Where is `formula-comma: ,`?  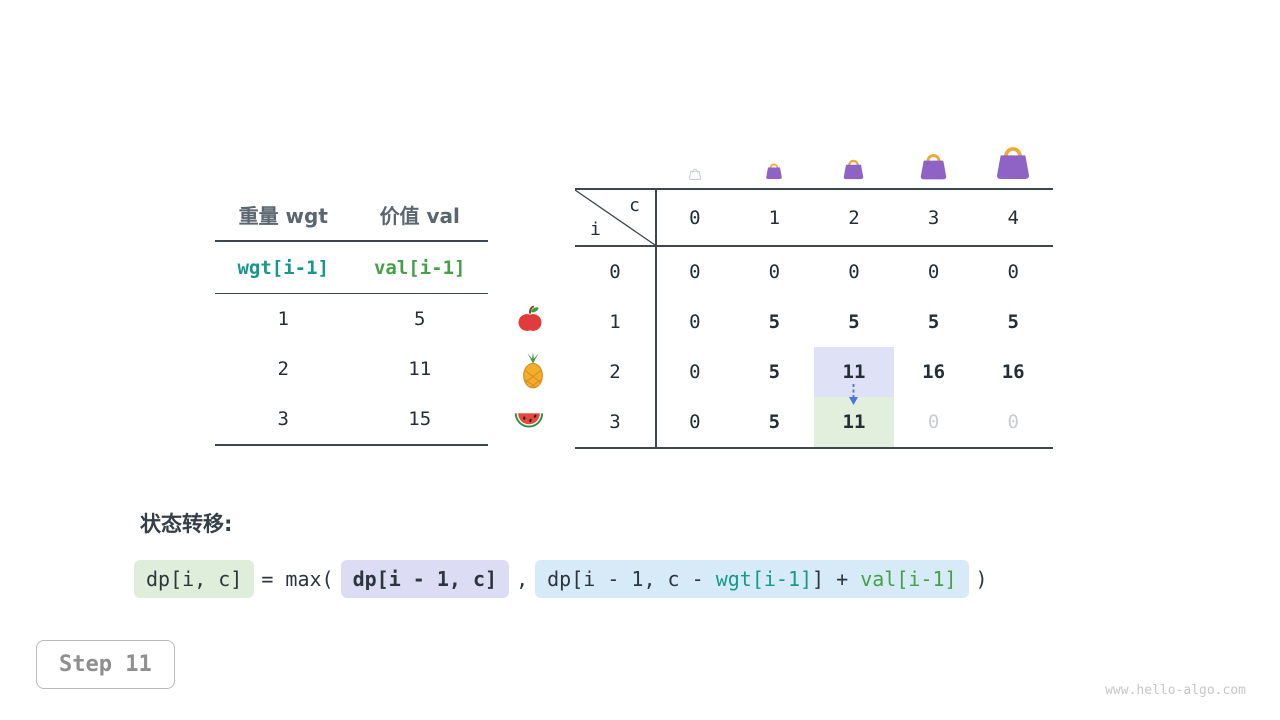 formula-comma: , is located at coordinates (522, 579).